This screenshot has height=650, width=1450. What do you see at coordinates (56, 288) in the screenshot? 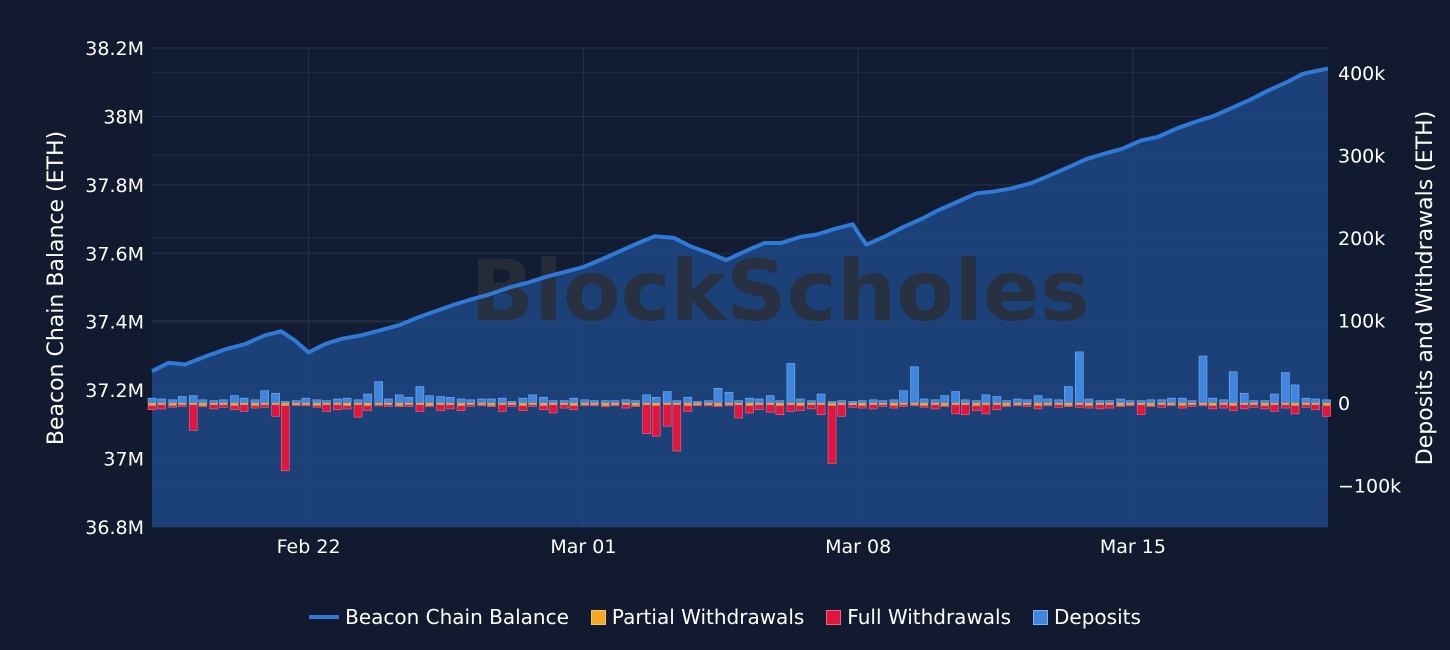
I see `left-axis-title: Beacon Chain Balance (ETH)` at bounding box center [56, 288].